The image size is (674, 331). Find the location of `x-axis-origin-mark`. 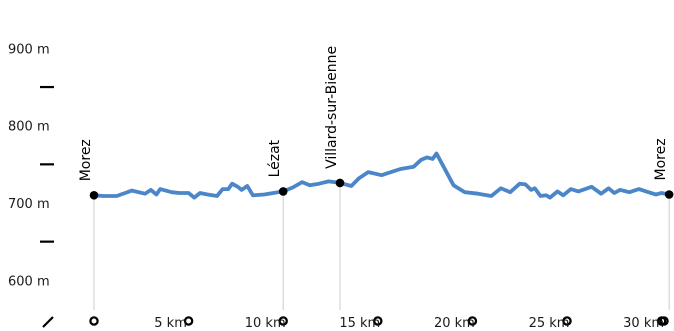

x-axis-origin-mark is located at coordinates (48, 322).